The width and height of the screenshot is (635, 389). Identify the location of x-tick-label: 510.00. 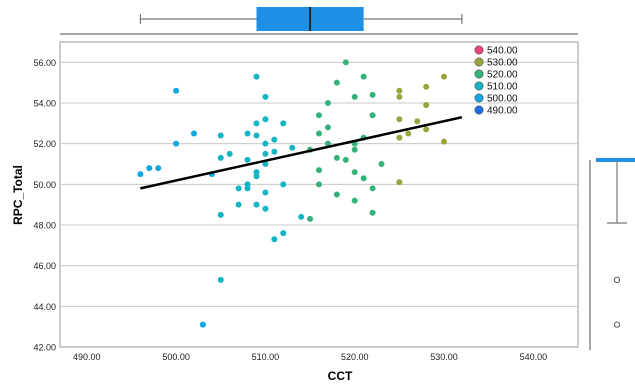
(266, 357).